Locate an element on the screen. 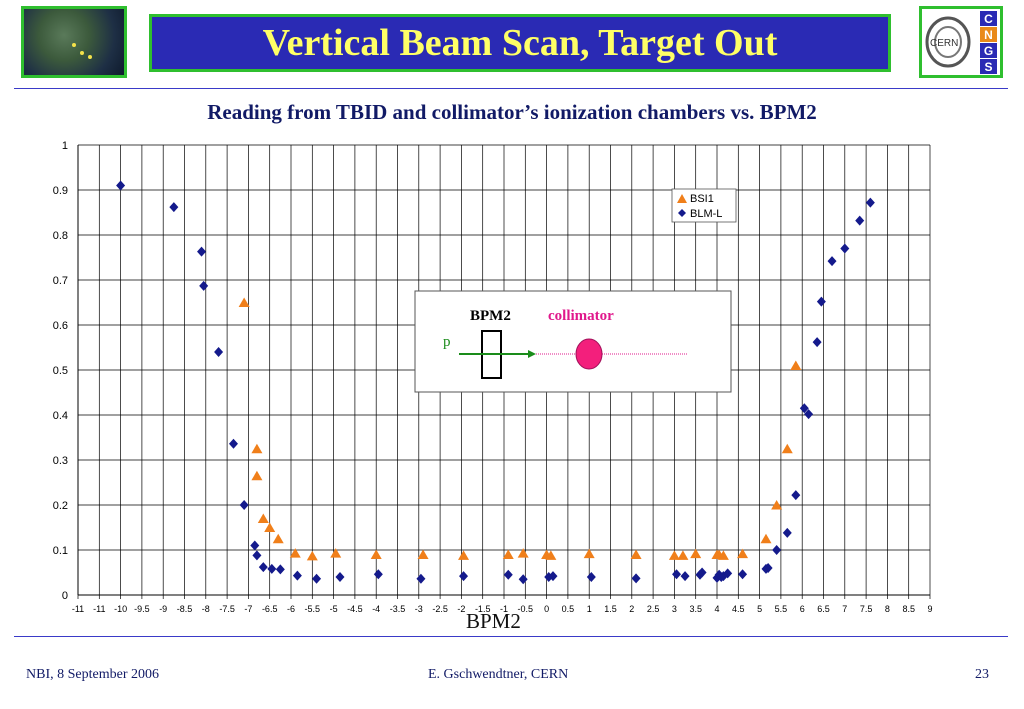  cern-logo-icon: CERN C N G S is located at coordinates (961, 42).